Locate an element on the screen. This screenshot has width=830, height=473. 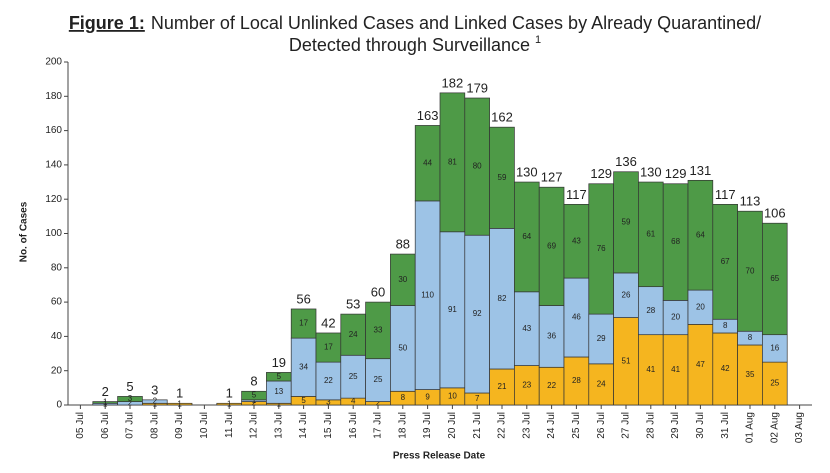
x-tick-label: 10 Jul is located at coordinates (204, 425).